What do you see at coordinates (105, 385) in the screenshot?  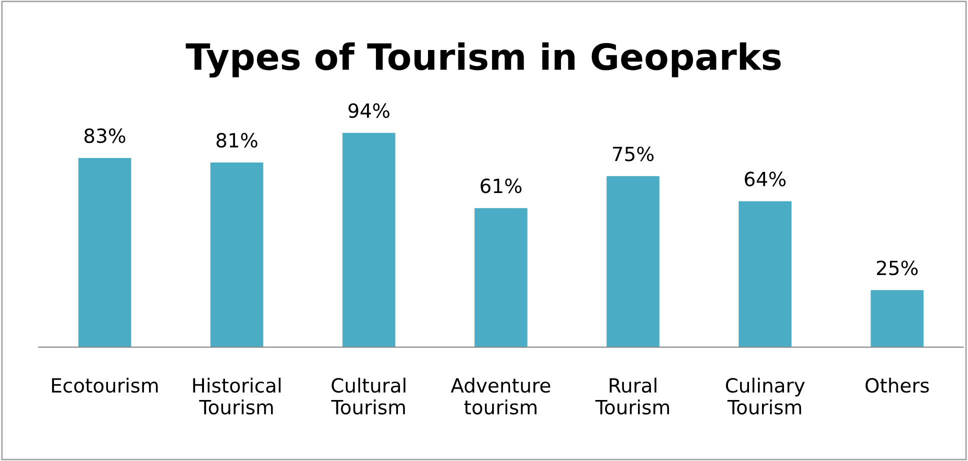 I see `x-tick-label: Ecotourism` at bounding box center [105, 385].